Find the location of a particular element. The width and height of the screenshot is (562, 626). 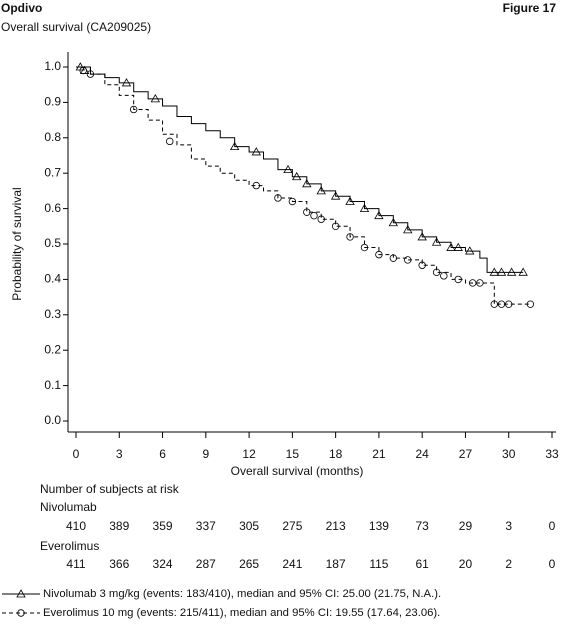

risk-count: 0 is located at coordinates (552, 564).